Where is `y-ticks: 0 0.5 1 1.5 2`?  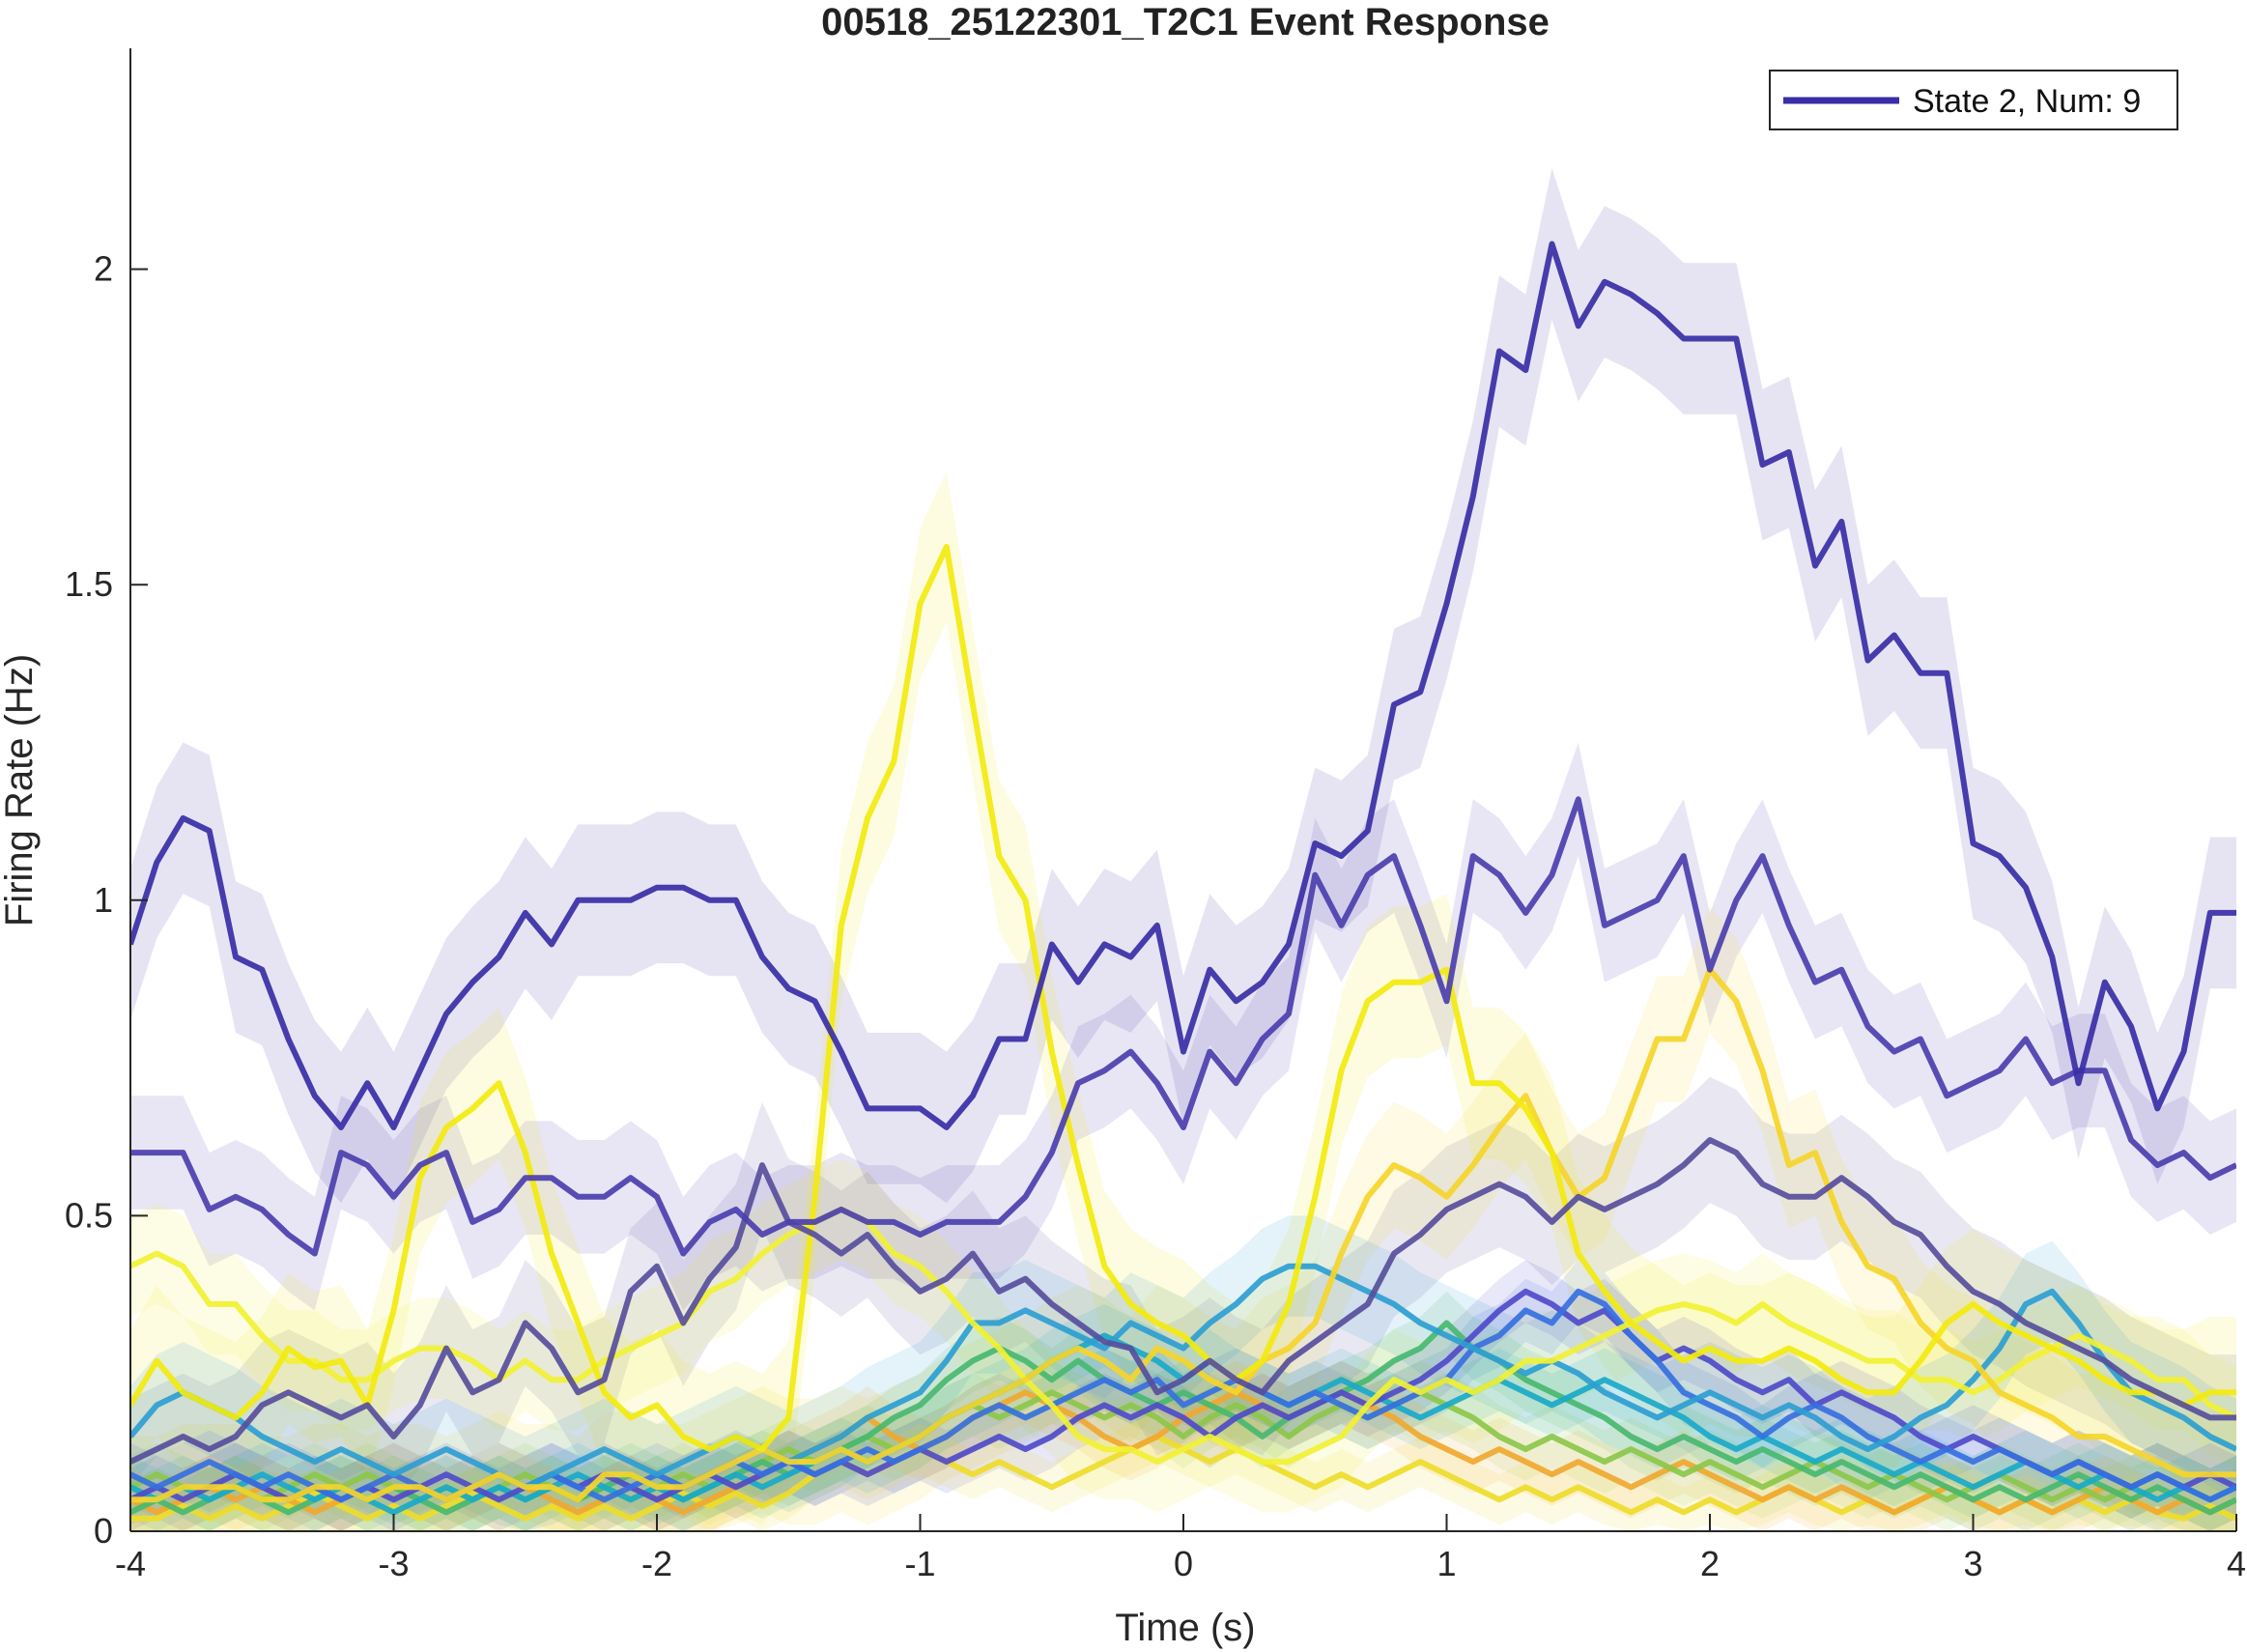 y-ticks: 0 0.5 1 1.5 2 is located at coordinates (106, 900).